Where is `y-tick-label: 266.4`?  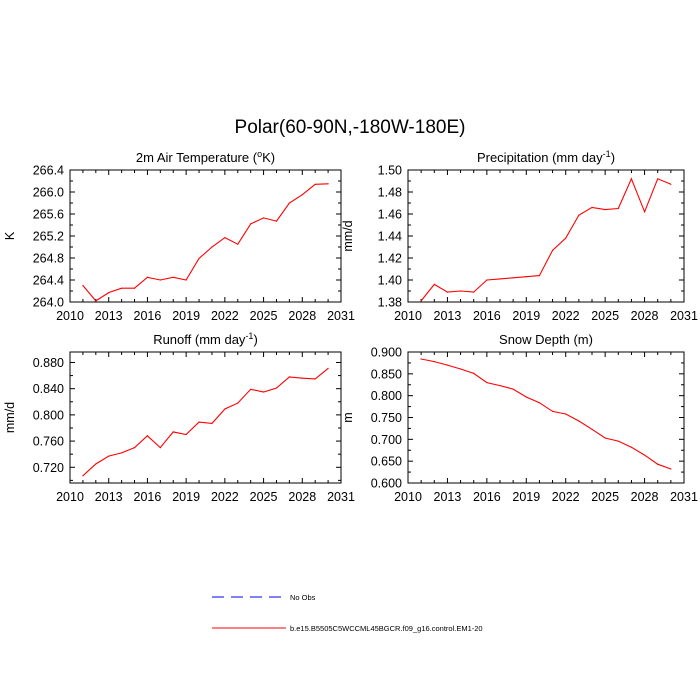
y-tick-label: 266.4 is located at coordinates (48, 171).